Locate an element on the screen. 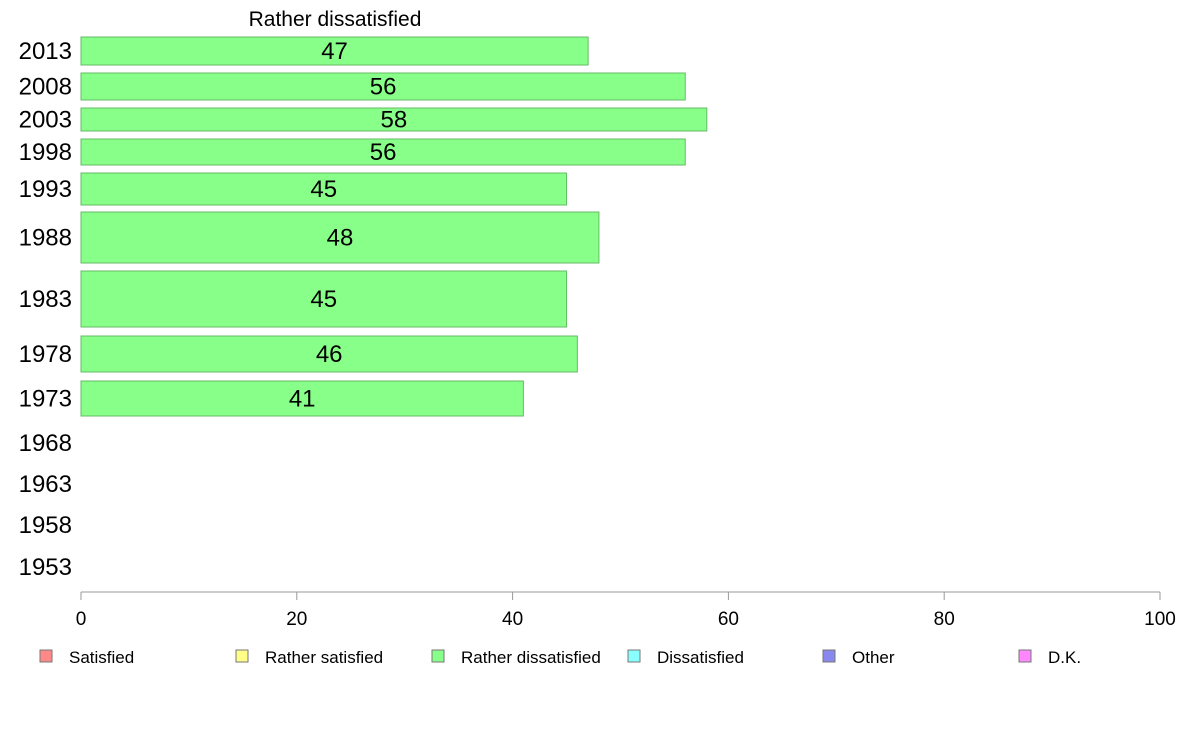 This screenshot has height=736, width=1188. y-tick-label: 1973 is located at coordinates (45, 399).